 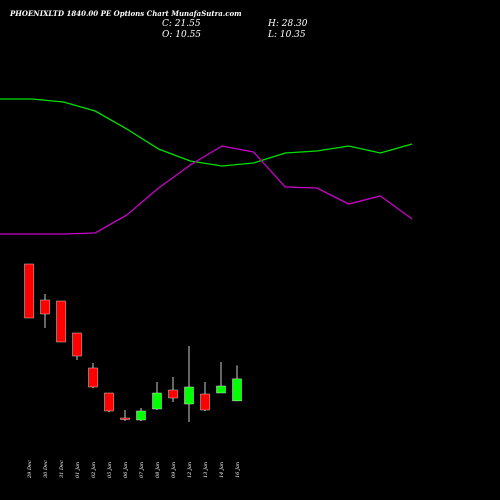 I want to click on x-tick-label: 30 Dec, so click(x=46, y=469).